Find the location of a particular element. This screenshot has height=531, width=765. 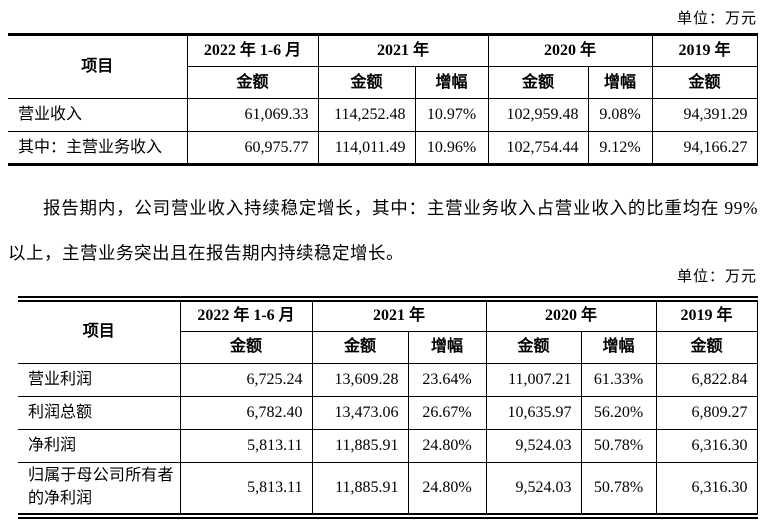

row-label: 利润总额 is located at coordinates (99, 412).